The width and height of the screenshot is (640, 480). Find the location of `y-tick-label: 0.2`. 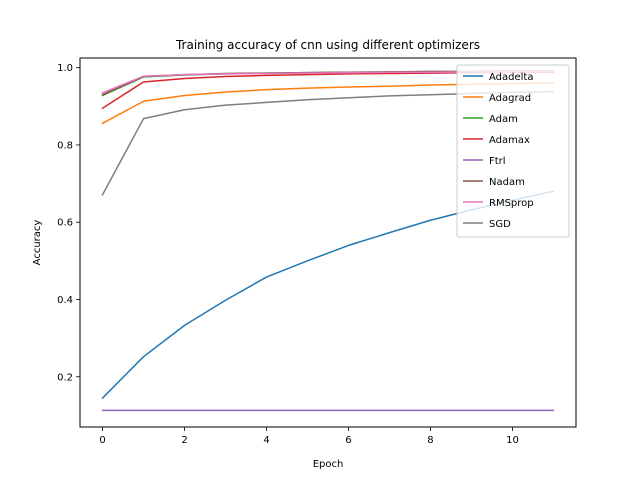

y-tick-label: 0.2 is located at coordinates (65, 377).